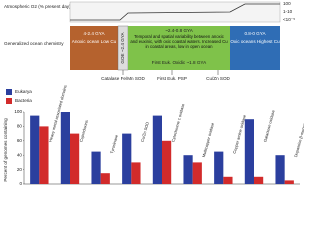 The height and width of the screenshot is (240, 320). I want to click on event: Cu/Zn SOD, so click(218, 78).